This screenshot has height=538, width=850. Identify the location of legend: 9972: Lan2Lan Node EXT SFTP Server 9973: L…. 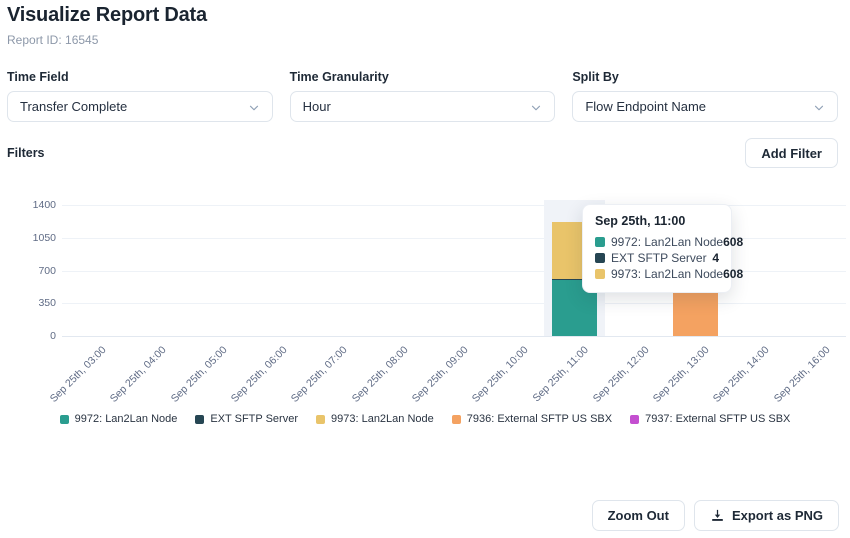
(425, 419).